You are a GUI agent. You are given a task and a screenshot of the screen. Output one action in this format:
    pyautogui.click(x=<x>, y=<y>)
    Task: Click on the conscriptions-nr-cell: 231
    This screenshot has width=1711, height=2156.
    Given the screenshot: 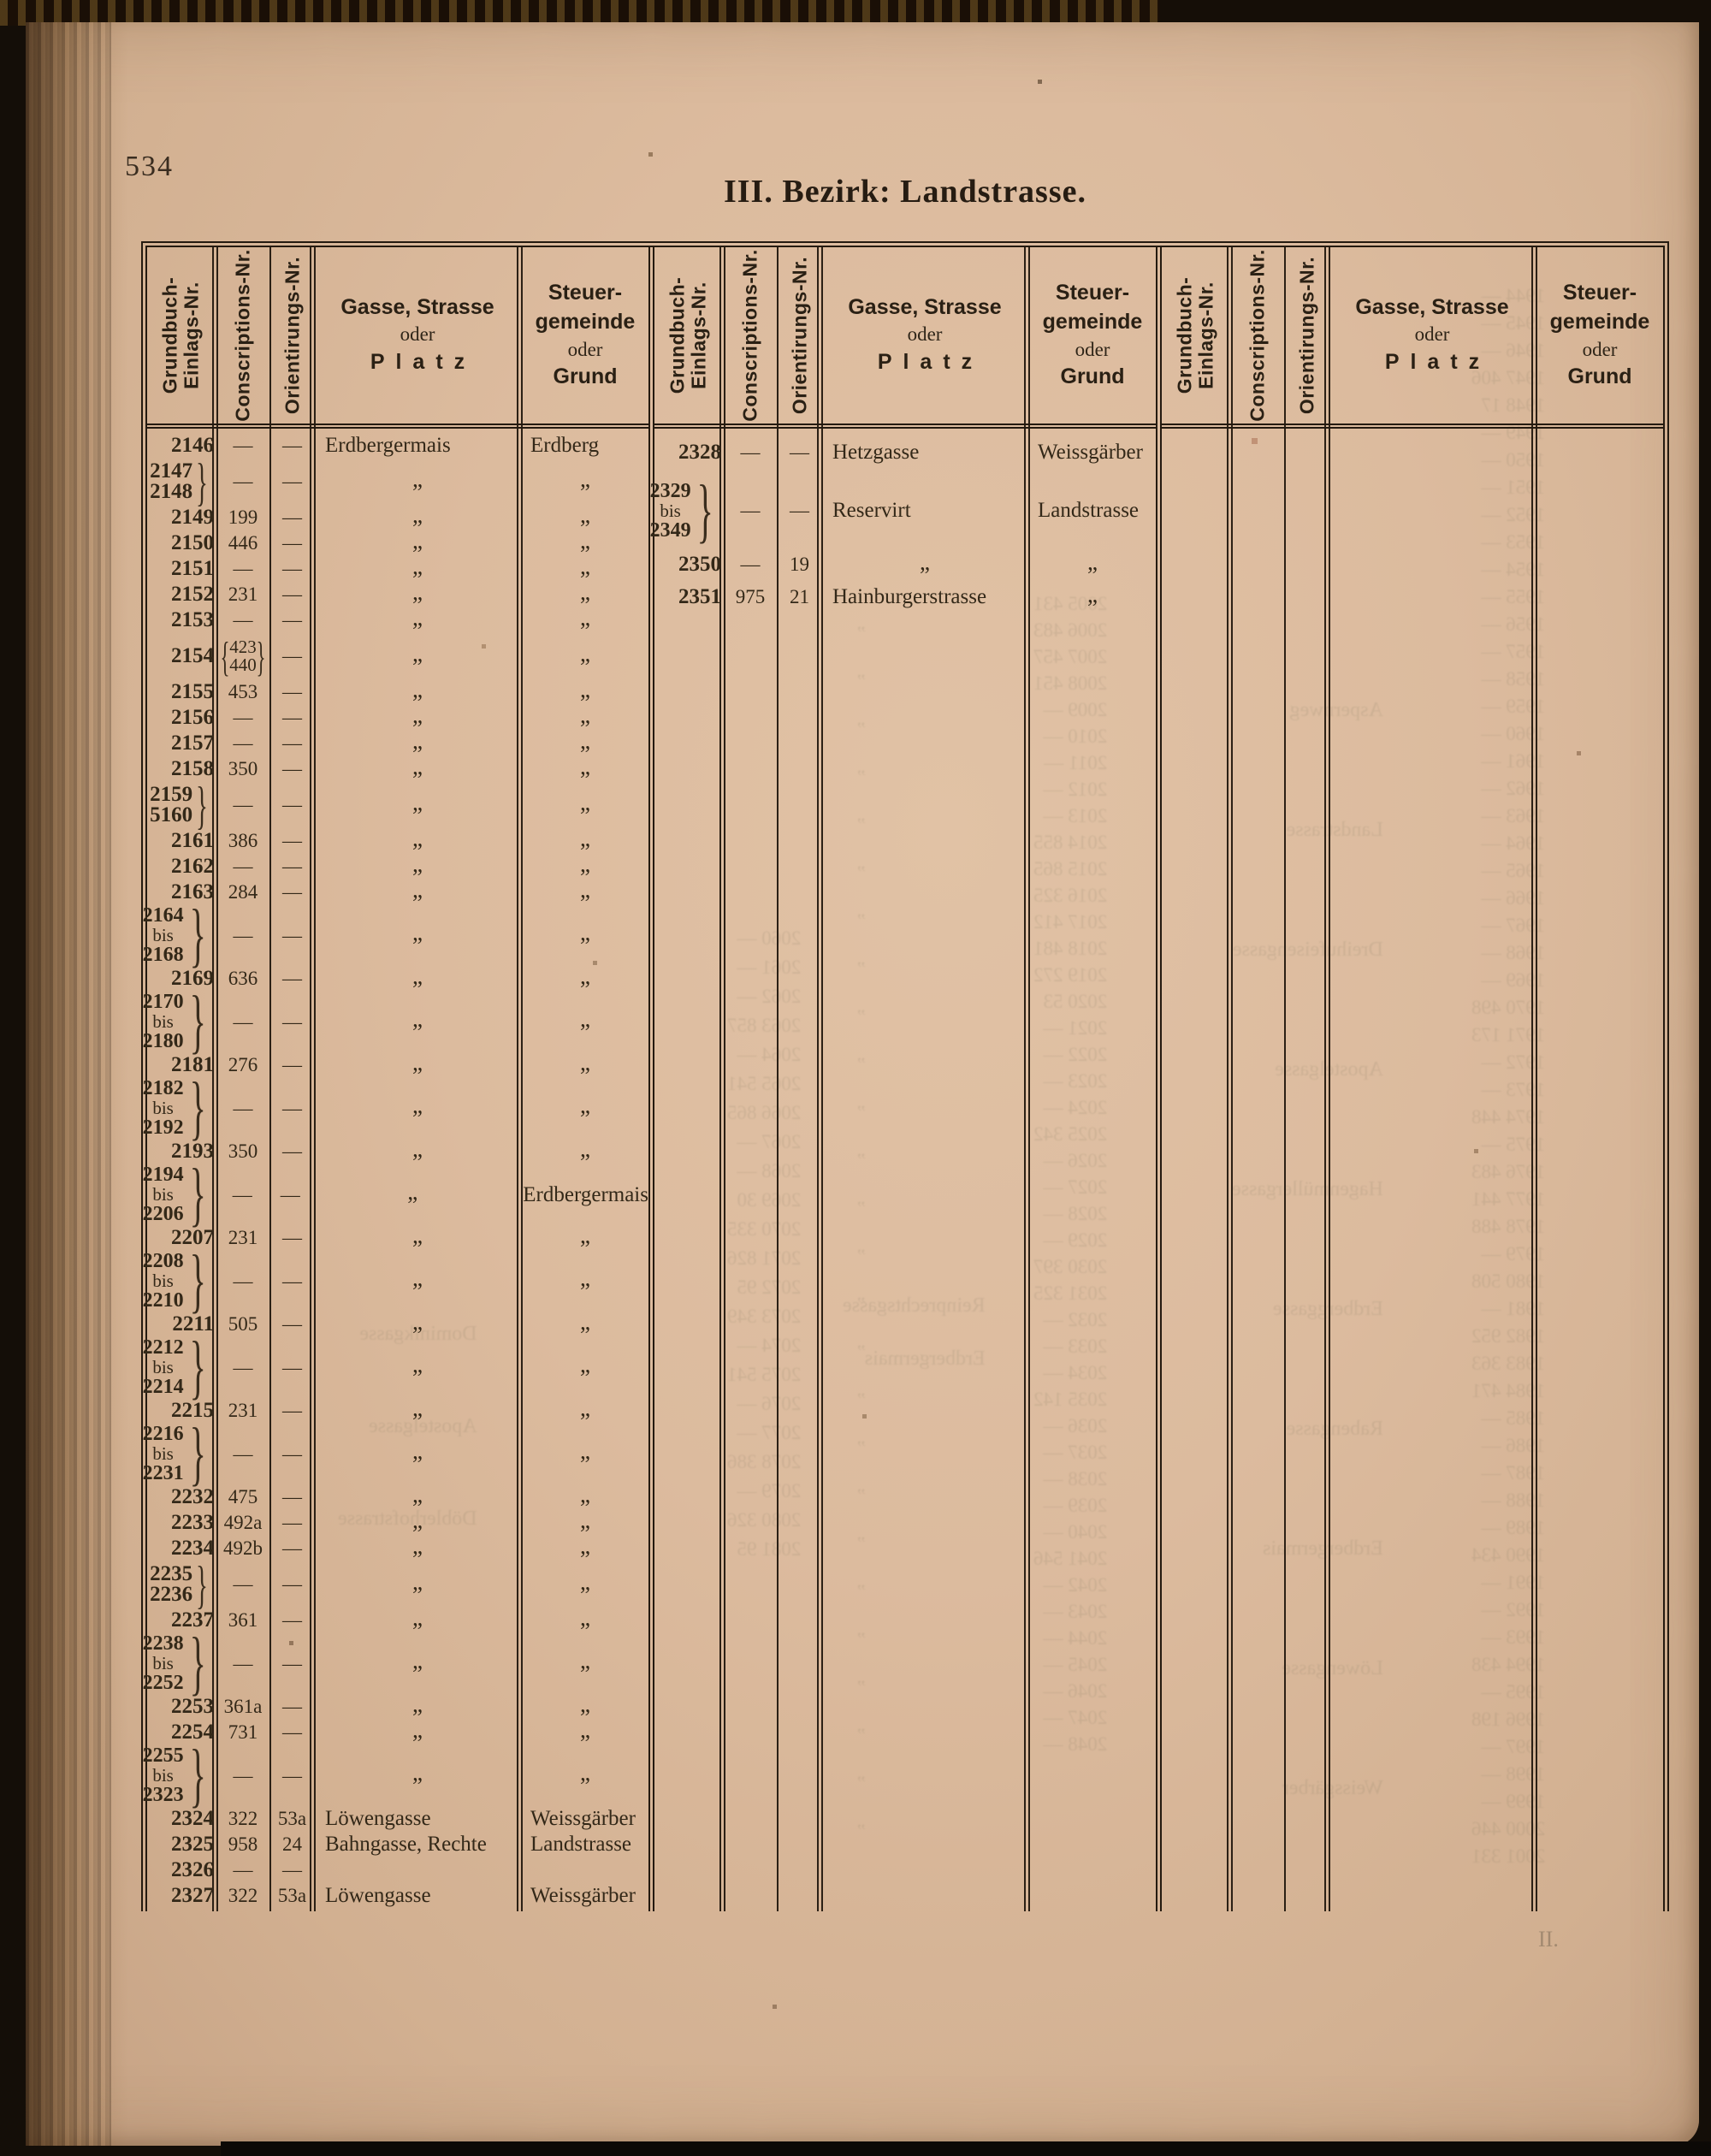 What is the action you would take?
    pyautogui.click(x=243, y=1237)
    